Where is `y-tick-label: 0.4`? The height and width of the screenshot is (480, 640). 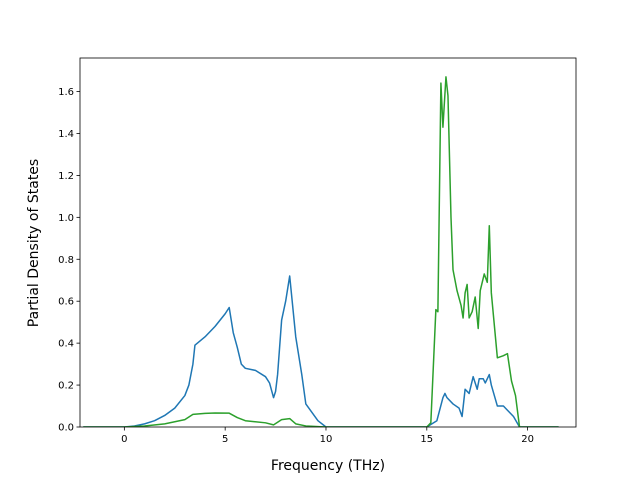 y-tick-label: 0.4 is located at coordinates (66, 344).